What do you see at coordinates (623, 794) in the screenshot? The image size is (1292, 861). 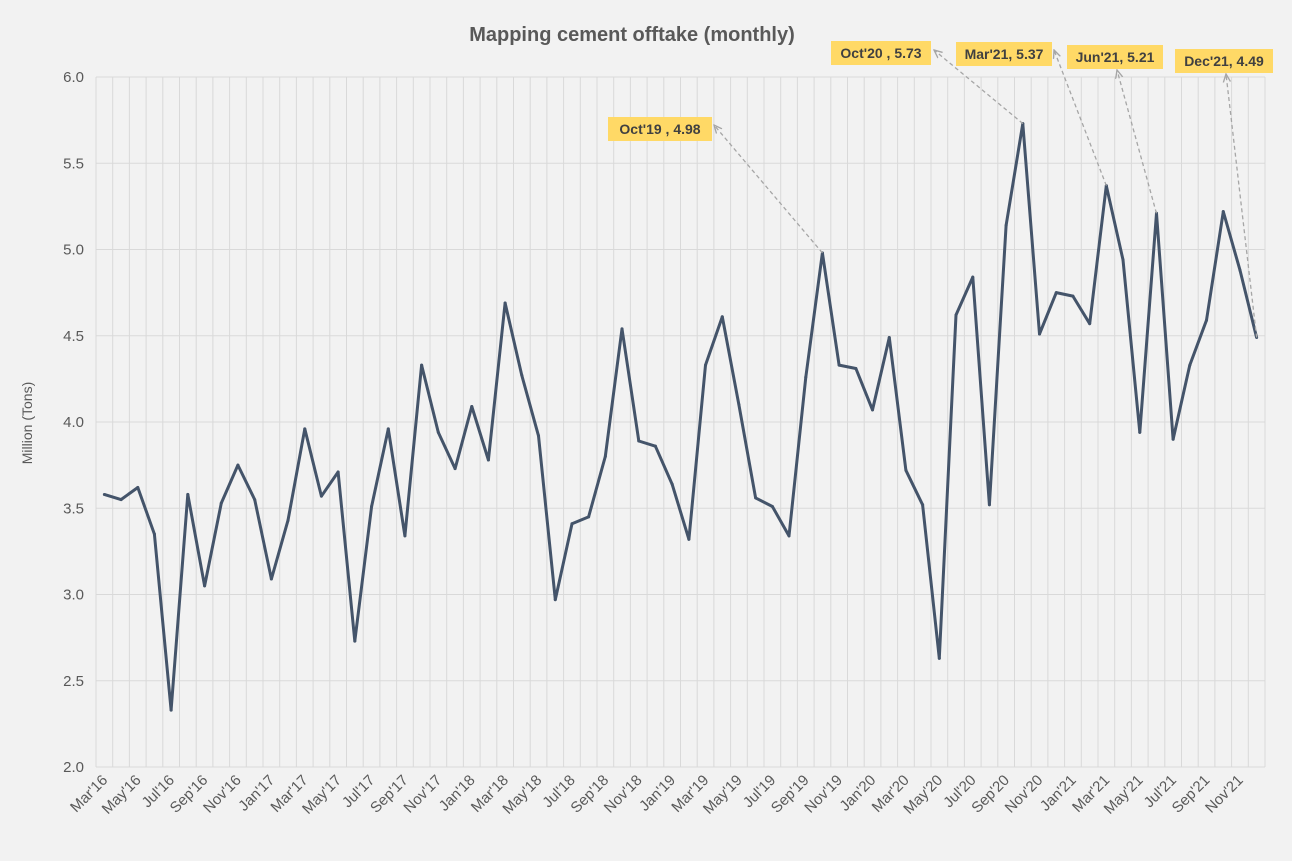 I see `x-tick-label: Nov'18` at bounding box center [623, 794].